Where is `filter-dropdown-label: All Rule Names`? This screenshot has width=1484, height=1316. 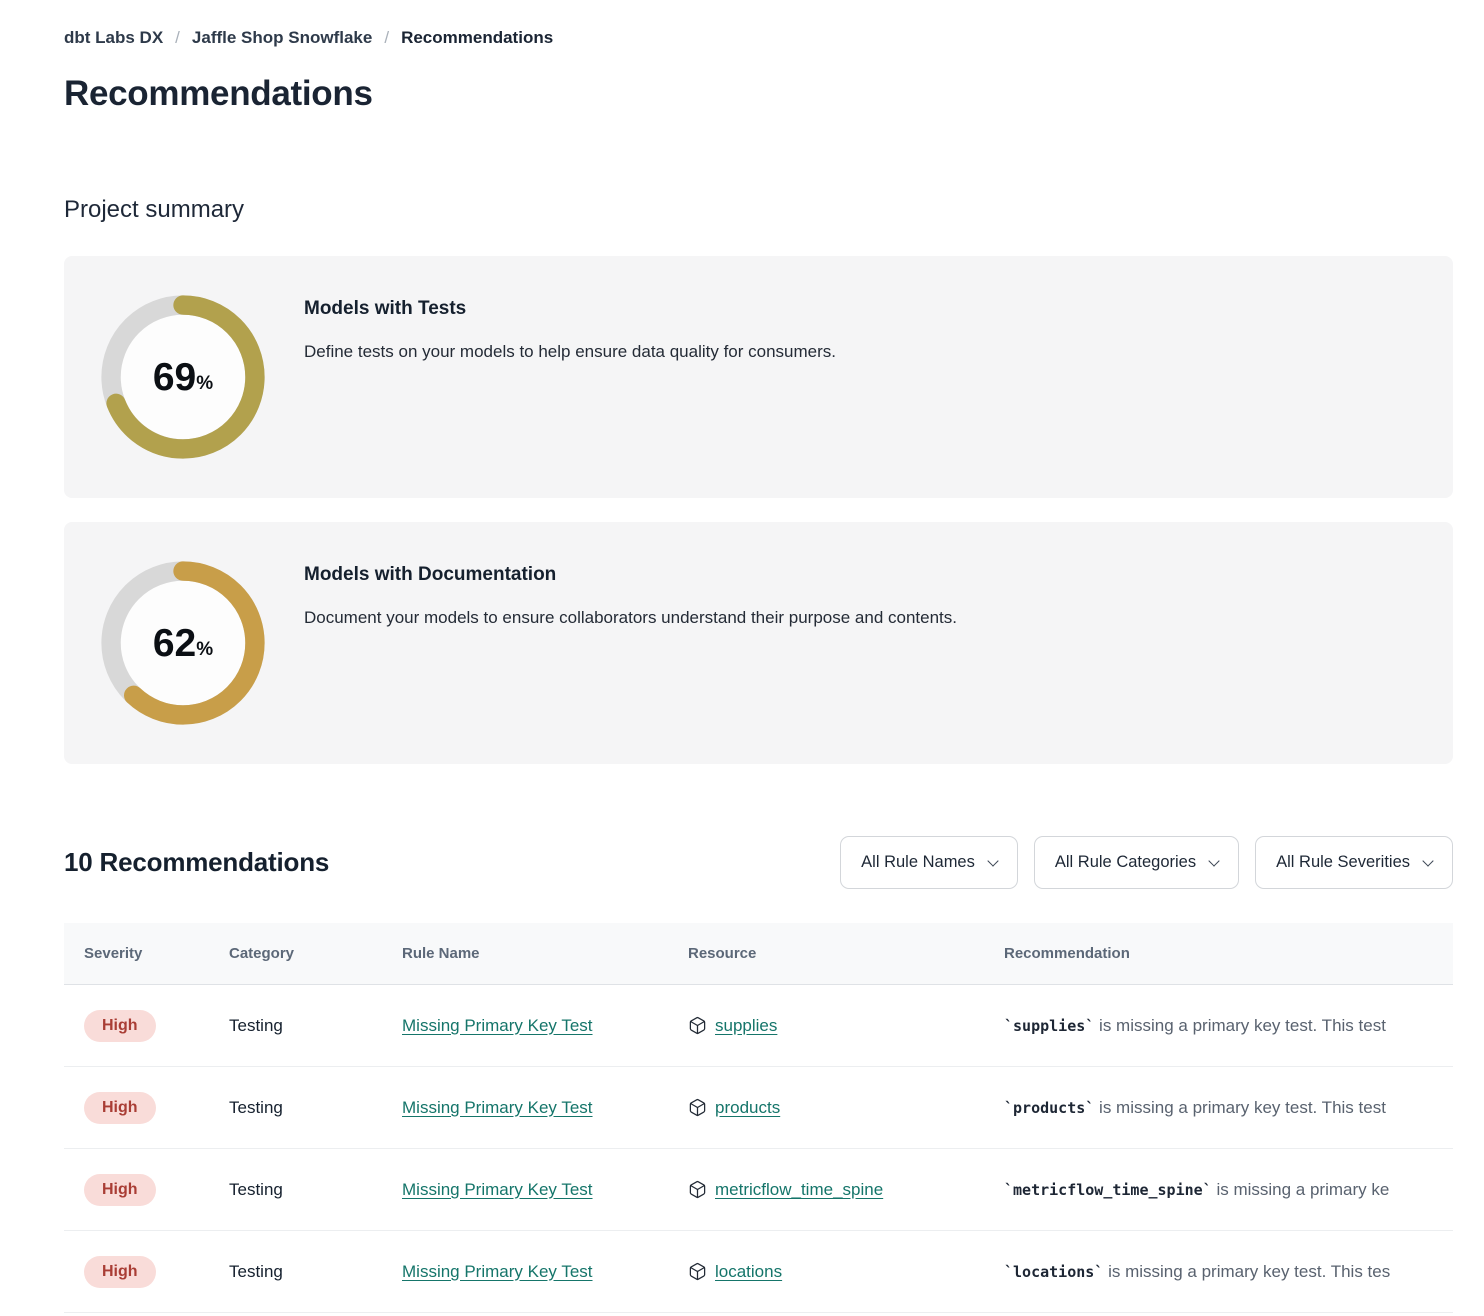 filter-dropdown-label: All Rule Names is located at coordinates (918, 862).